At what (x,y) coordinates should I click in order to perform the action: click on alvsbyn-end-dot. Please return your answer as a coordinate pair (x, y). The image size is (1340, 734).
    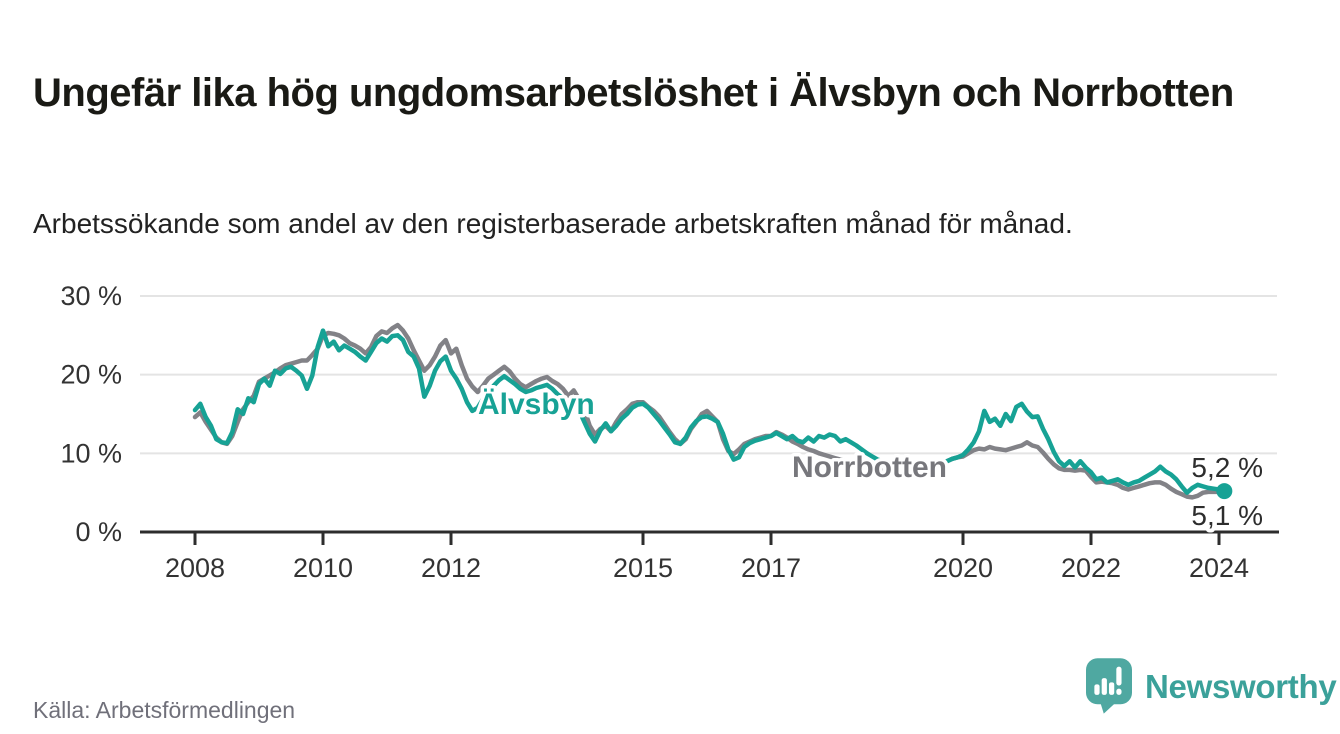
    Looking at the image, I should click on (1224, 491).